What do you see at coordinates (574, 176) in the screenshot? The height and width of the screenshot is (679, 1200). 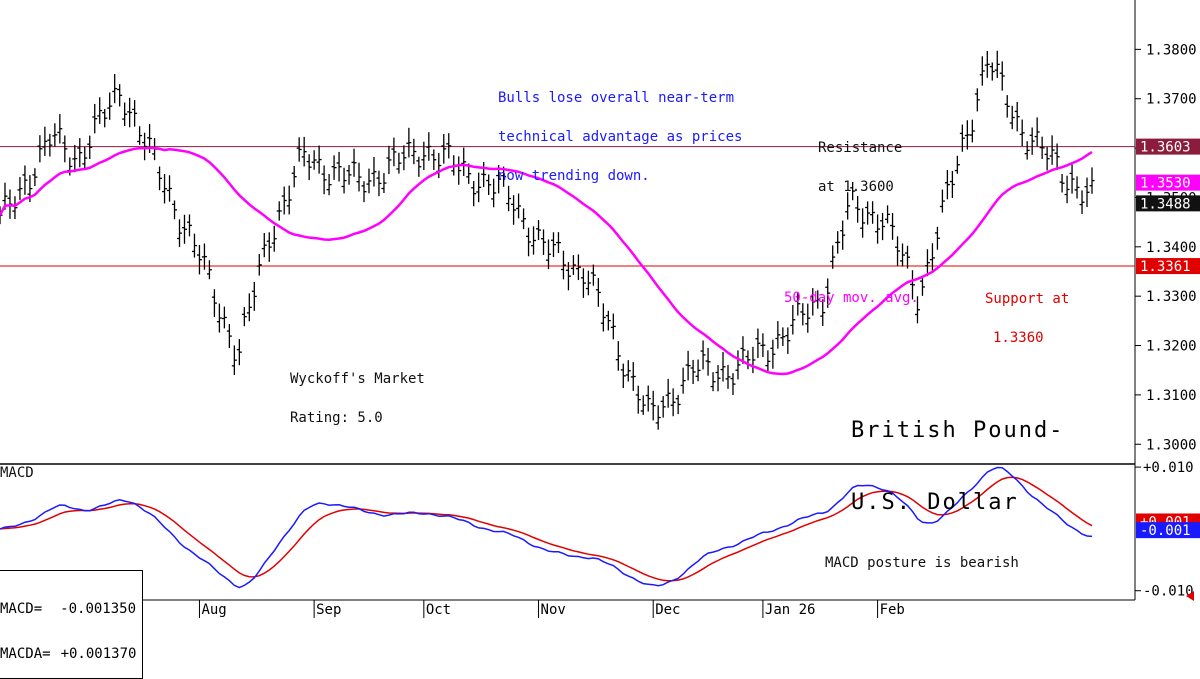 I see `annotation-line: now trending down.` at bounding box center [574, 176].